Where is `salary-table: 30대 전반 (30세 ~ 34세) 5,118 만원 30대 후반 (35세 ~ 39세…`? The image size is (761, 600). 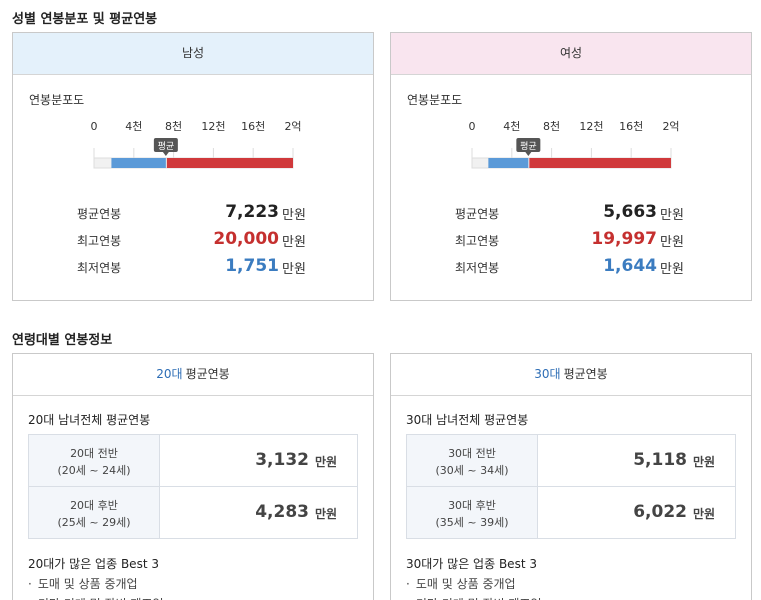 salary-table: 30대 전반 (30세 ~ 34세) 5,118 만원 30대 후반 (35세 ~ 39세… is located at coordinates (571, 486).